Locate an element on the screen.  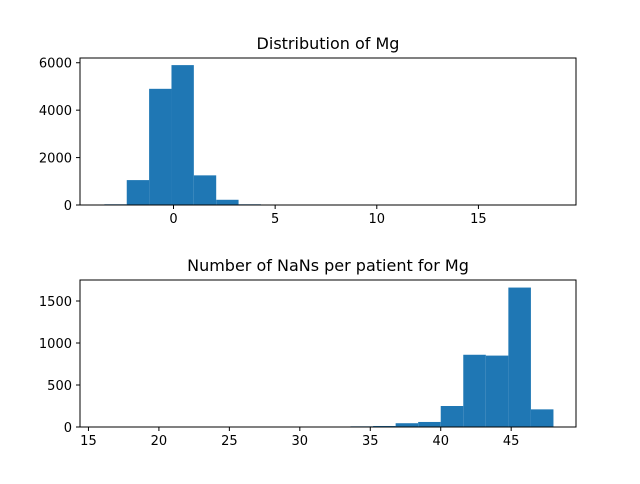
x-tick-label: 10 is located at coordinates (377, 219).